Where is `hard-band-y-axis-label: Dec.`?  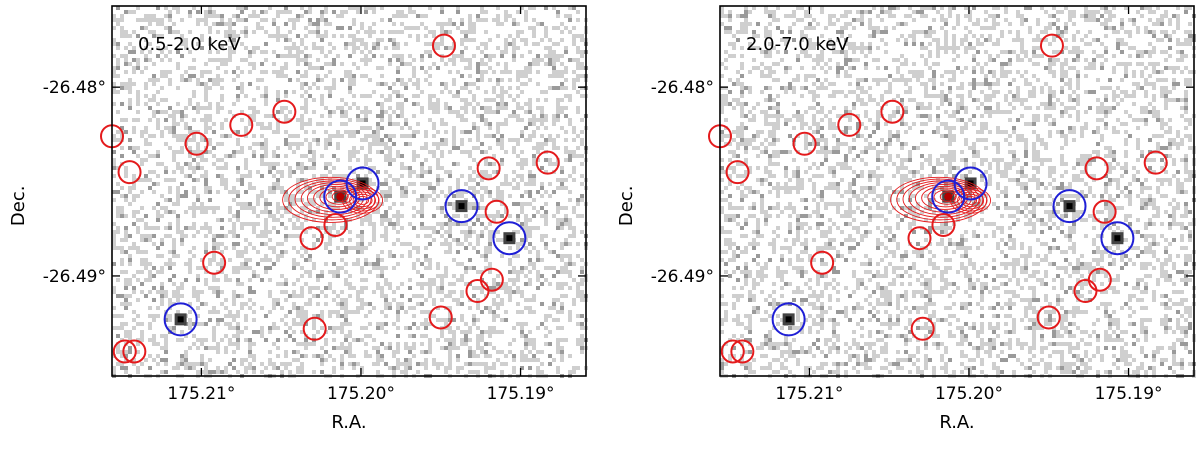 hard-band-y-axis-label: Dec. is located at coordinates (626, 206).